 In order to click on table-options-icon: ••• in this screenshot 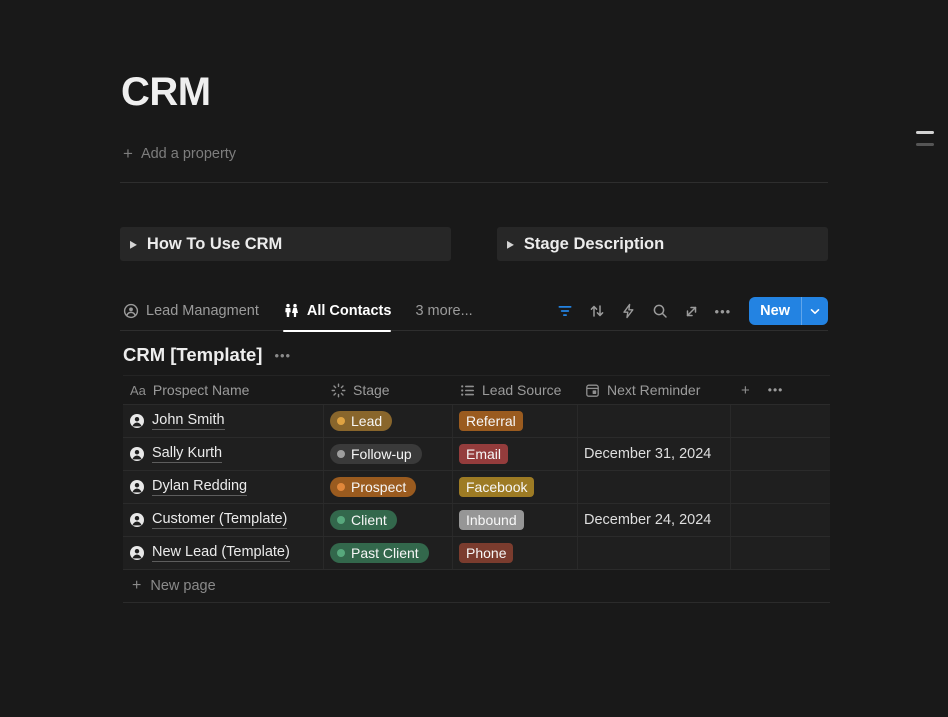, I will do `click(775, 390)`.